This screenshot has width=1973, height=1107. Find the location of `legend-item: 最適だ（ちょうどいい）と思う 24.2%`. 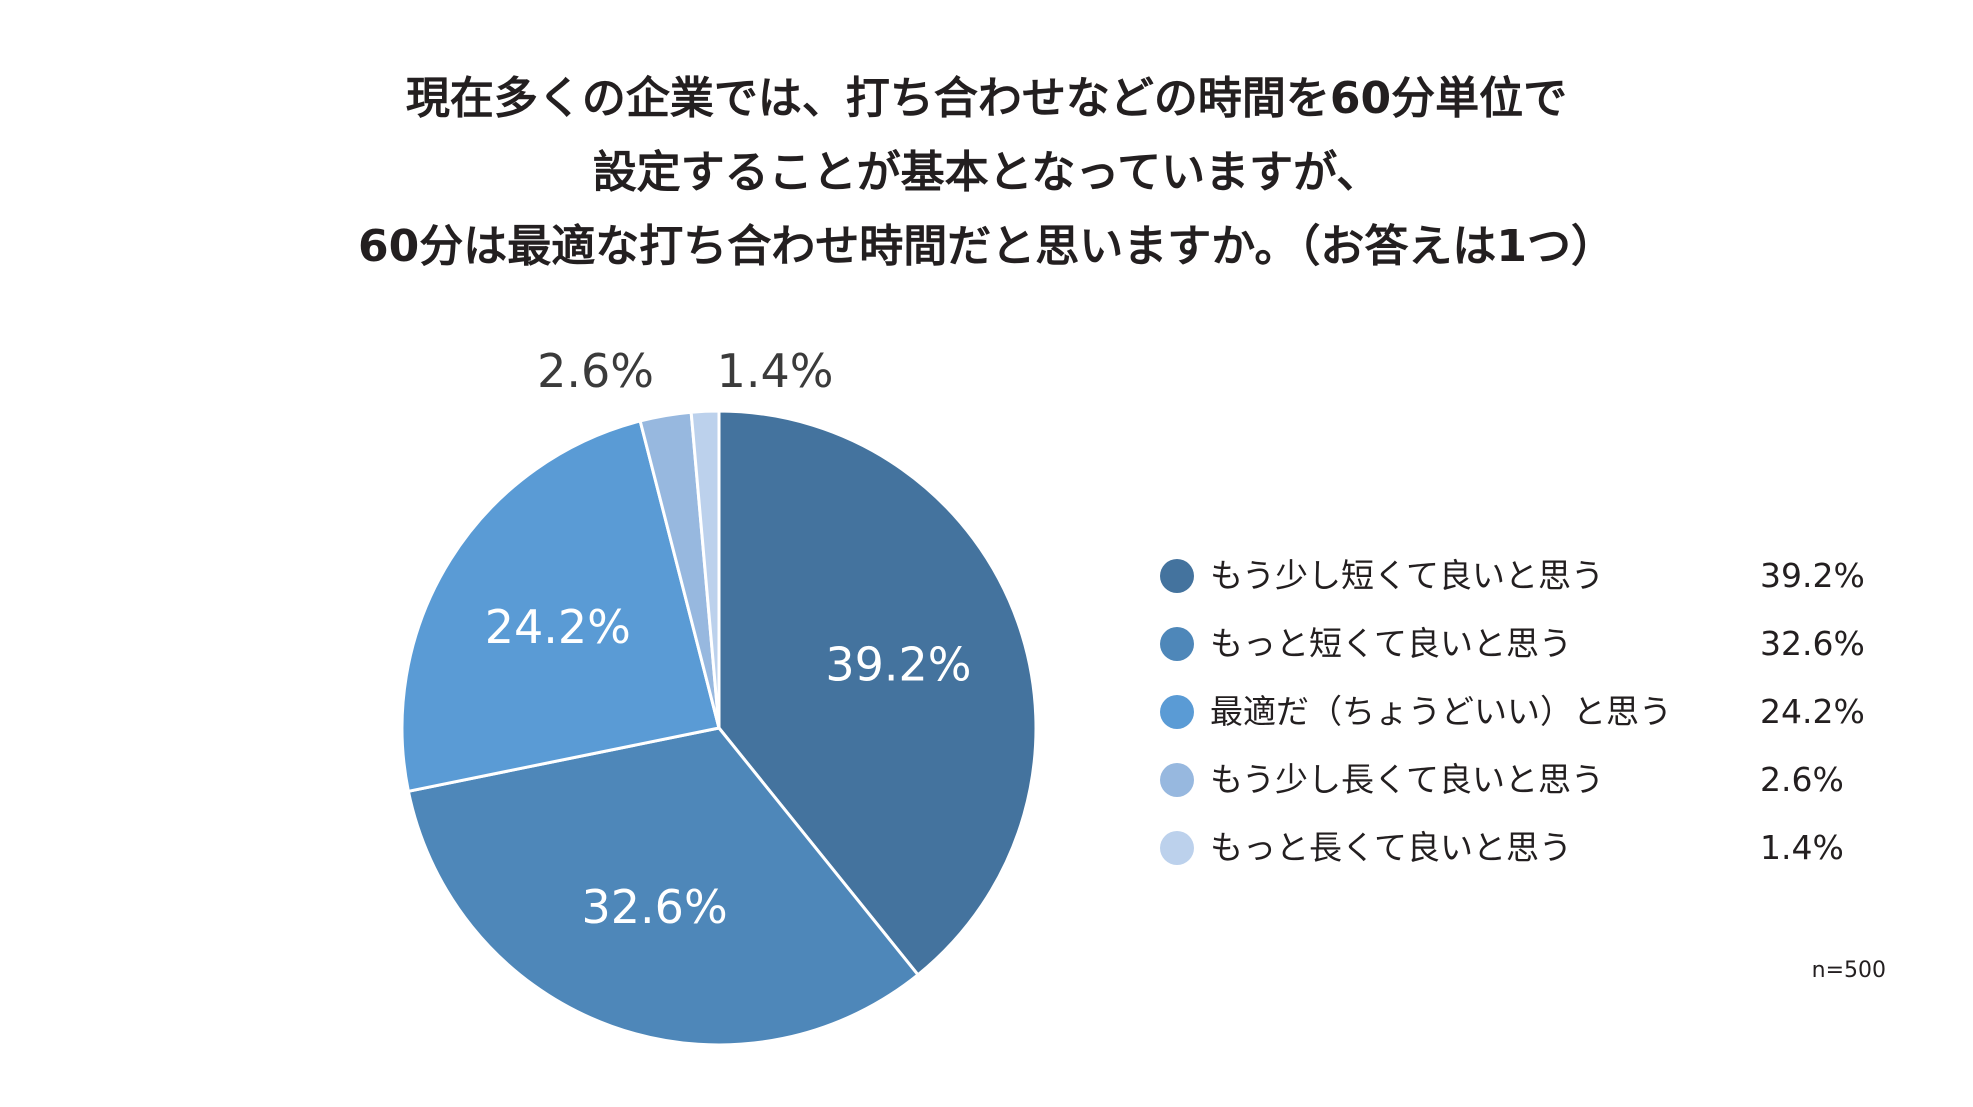

legend-item: 最適だ（ちょうどいい）と思う 24.2% is located at coordinates (1520, 712).